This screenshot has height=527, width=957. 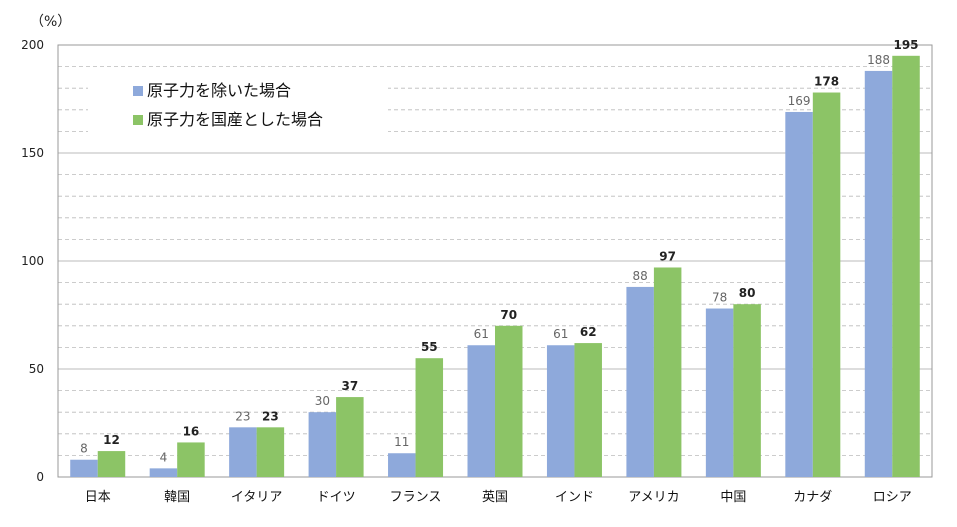 What do you see at coordinates (588, 332) in the screenshot?
I see `data-label-nuclear-domestic: 62` at bounding box center [588, 332].